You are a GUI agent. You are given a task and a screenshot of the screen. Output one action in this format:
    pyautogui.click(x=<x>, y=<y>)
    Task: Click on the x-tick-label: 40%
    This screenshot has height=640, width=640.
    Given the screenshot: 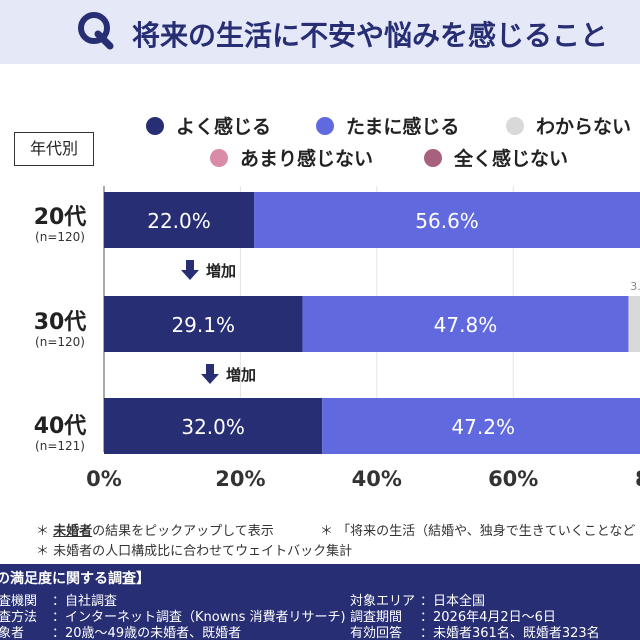 What is the action you would take?
    pyautogui.click(x=377, y=479)
    